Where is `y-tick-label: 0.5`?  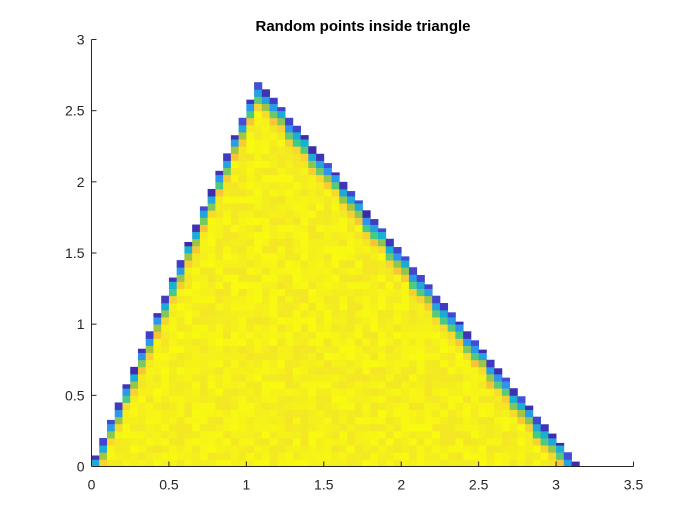
y-tick-label: 0.5 is located at coordinates (75, 395).